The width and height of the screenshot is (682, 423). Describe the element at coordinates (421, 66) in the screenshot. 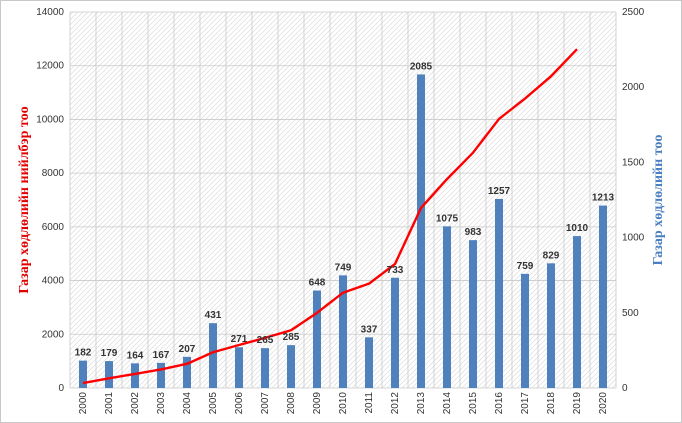

I see `data-label-2013: 2085` at that location.